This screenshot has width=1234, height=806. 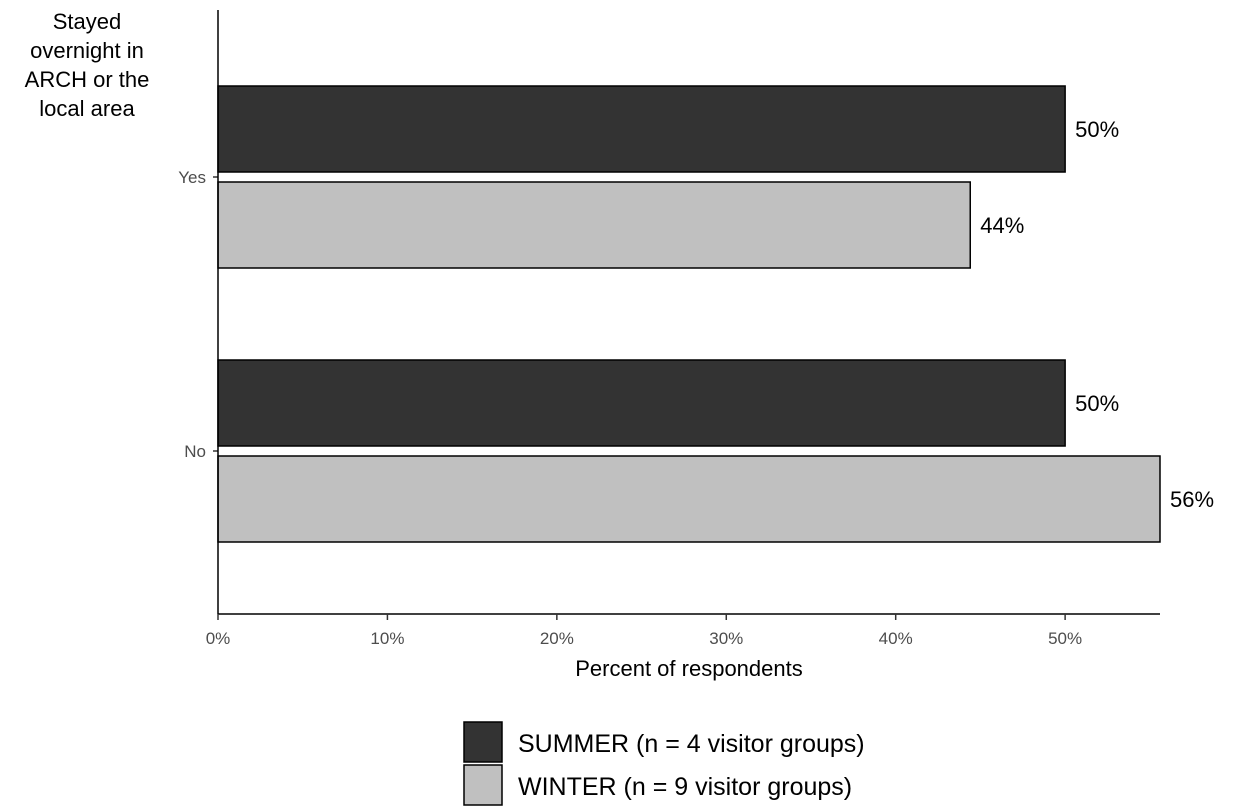 What do you see at coordinates (726, 638) in the screenshot?
I see `x-tick-label-30: 30%` at bounding box center [726, 638].